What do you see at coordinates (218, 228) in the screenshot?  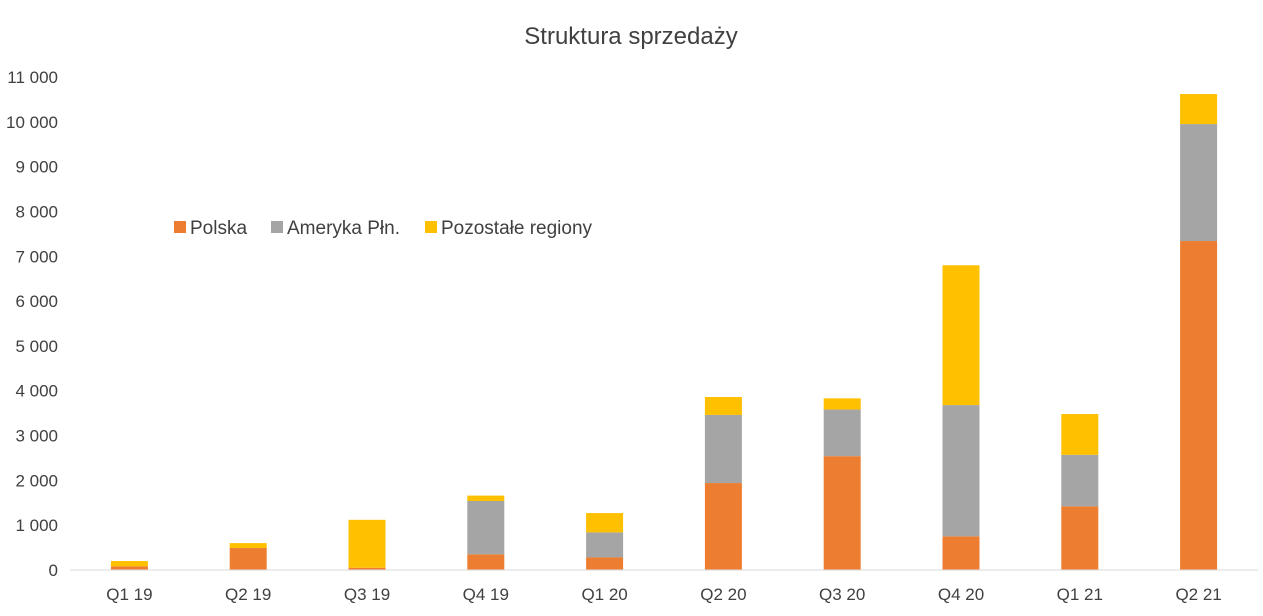 I see `legend-label: Polska` at bounding box center [218, 228].